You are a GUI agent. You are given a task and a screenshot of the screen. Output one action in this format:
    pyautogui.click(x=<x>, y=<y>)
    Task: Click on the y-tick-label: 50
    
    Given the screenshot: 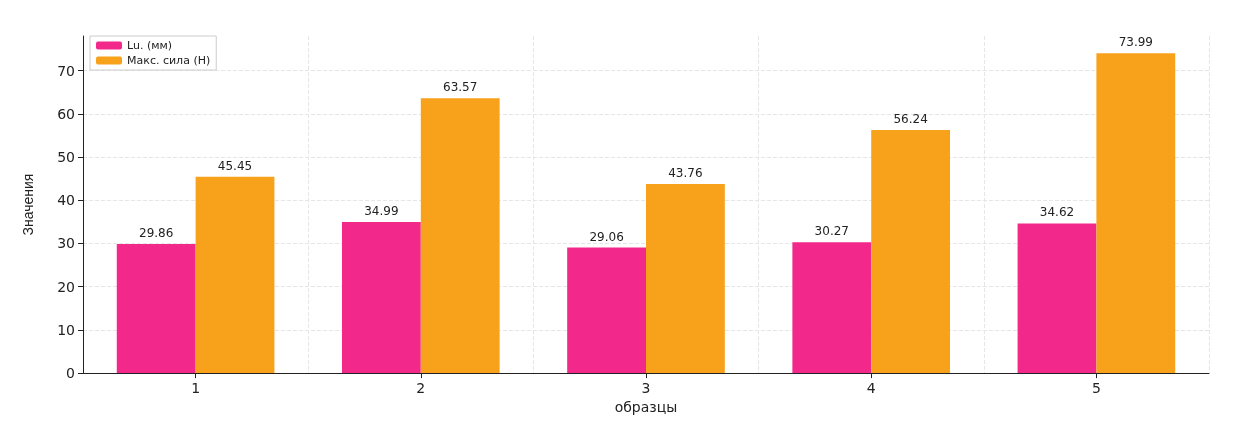 What is the action you would take?
    pyautogui.click(x=66, y=157)
    